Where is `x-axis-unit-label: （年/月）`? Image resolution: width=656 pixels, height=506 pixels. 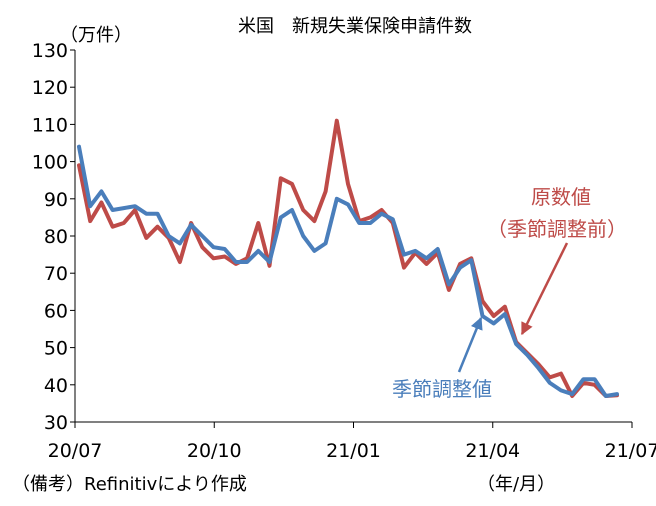
x-axis-unit-label: （年/月） is located at coordinates (516, 484).